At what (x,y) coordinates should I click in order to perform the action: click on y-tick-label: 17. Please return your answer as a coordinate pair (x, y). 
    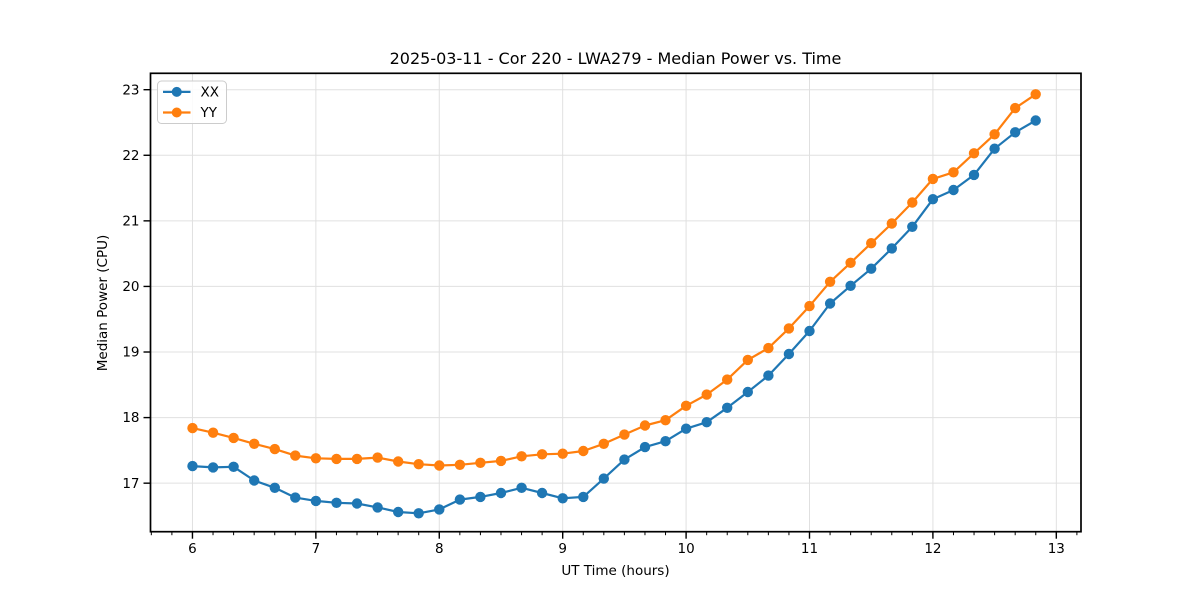
    Looking at the image, I should click on (130, 484).